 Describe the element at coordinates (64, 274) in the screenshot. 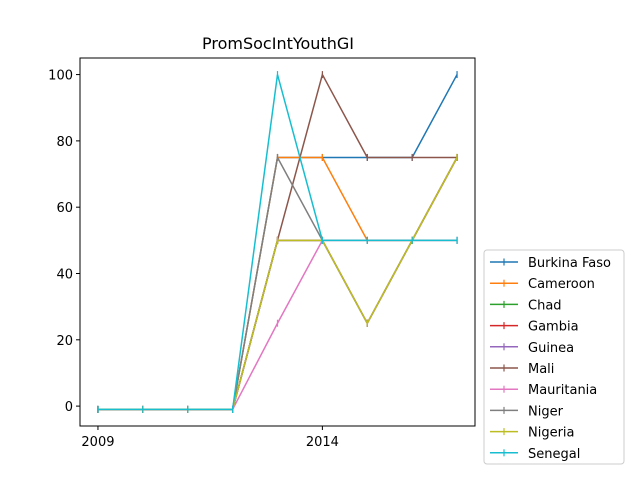

I see `y-tick-label: 40` at that location.